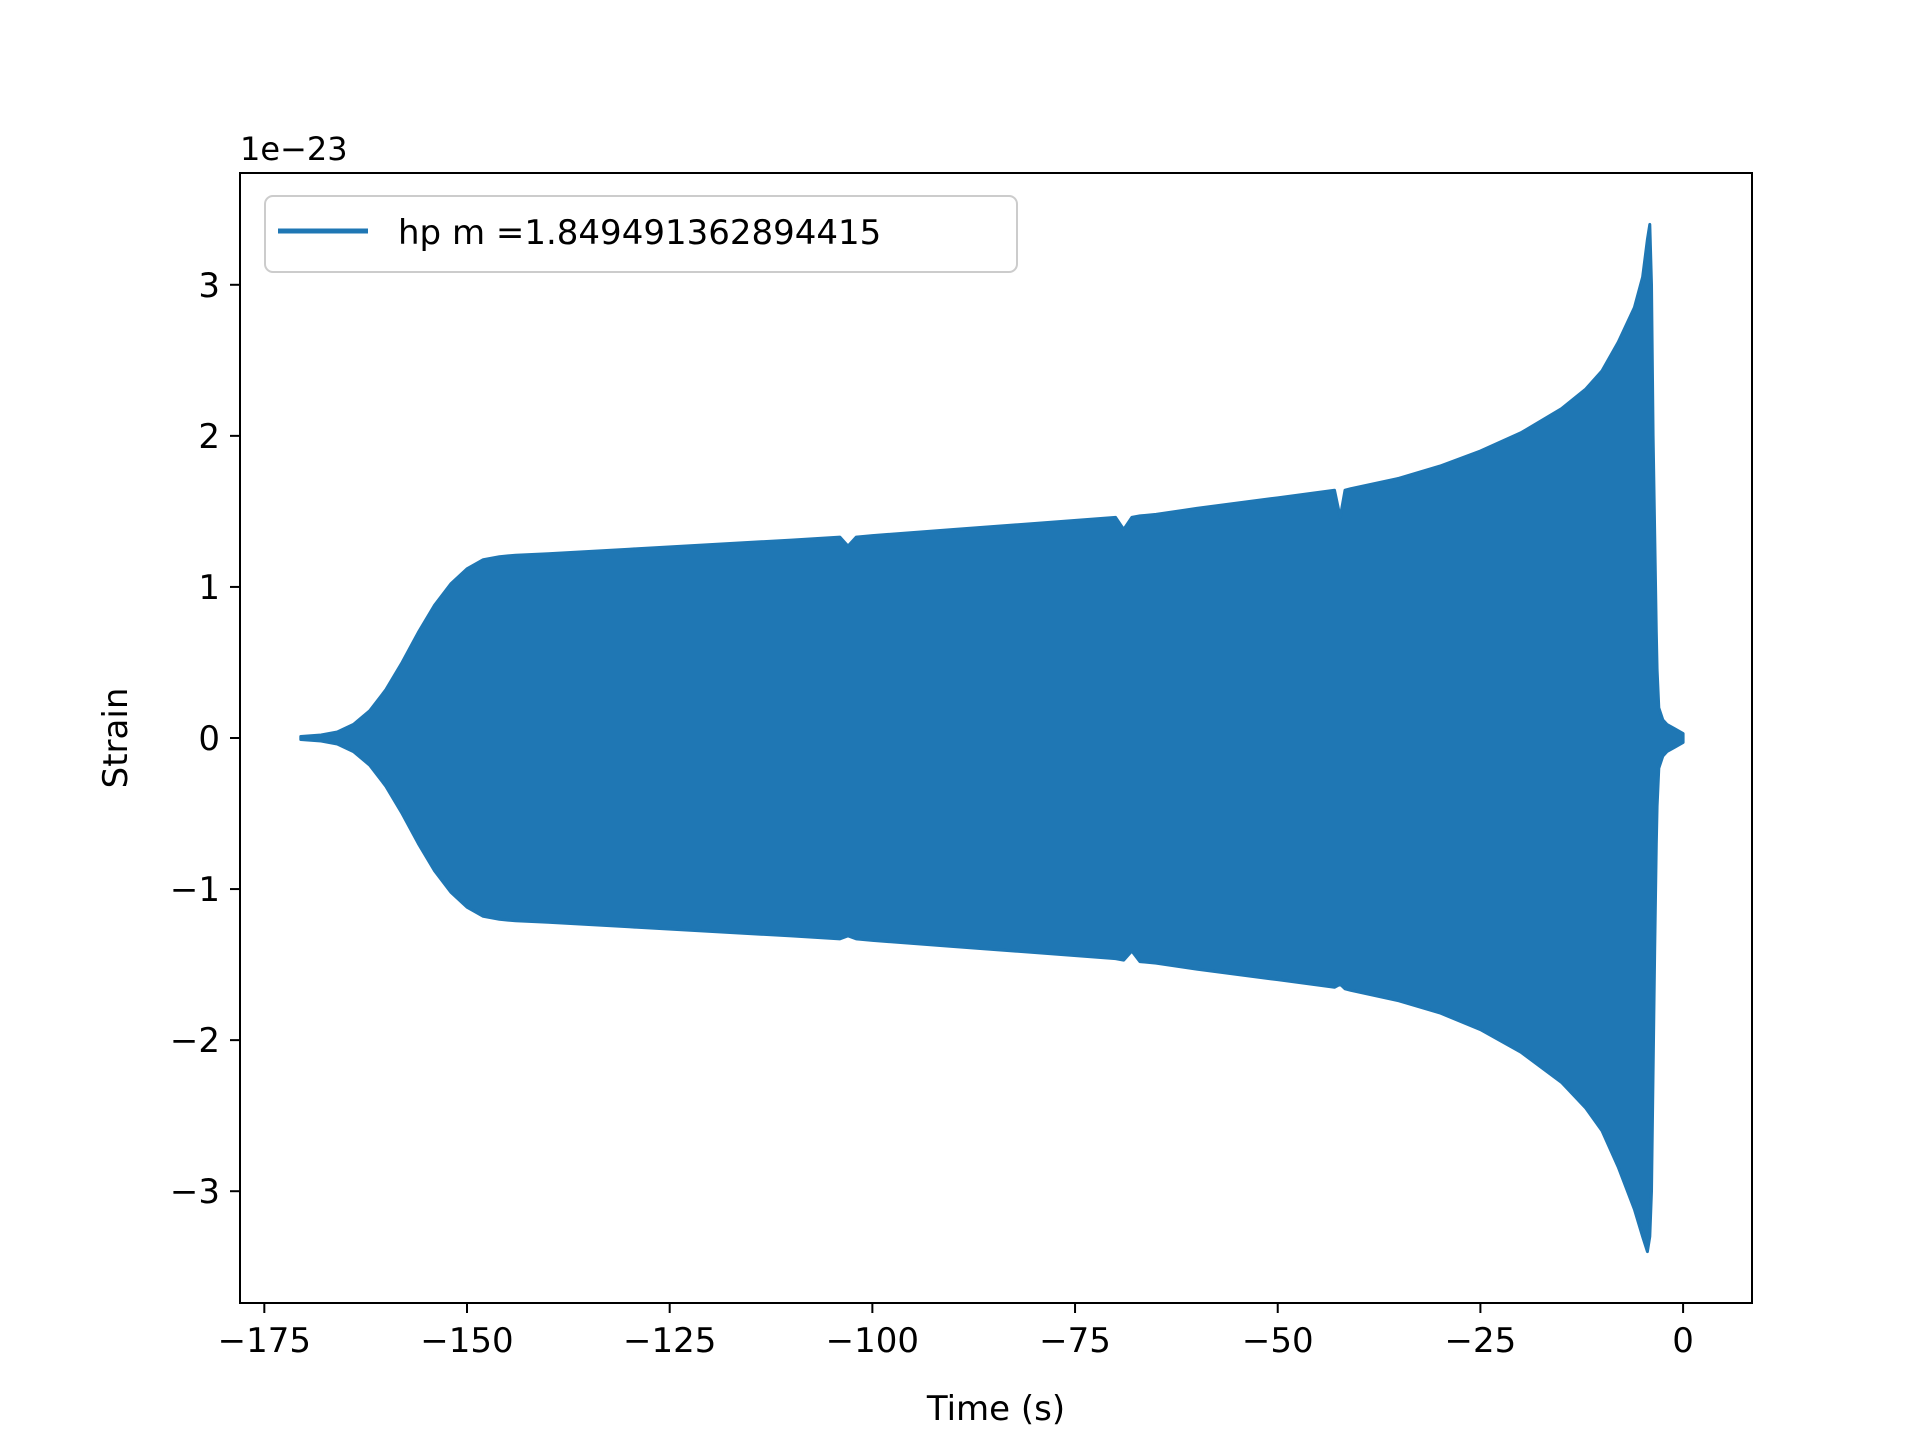 This screenshot has height=1440, width=1920. What do you see at coordinates (209, 286) in the screenshot?
I see `y-tick-label: 3` at bounding box center [209, 286].